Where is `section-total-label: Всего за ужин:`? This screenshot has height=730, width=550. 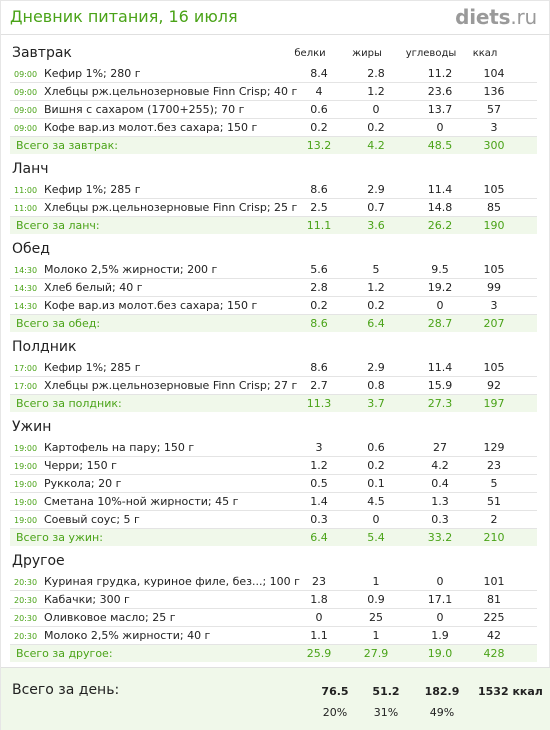 section-total-label: Всего за ужин: is located at coordinates (59, 537).